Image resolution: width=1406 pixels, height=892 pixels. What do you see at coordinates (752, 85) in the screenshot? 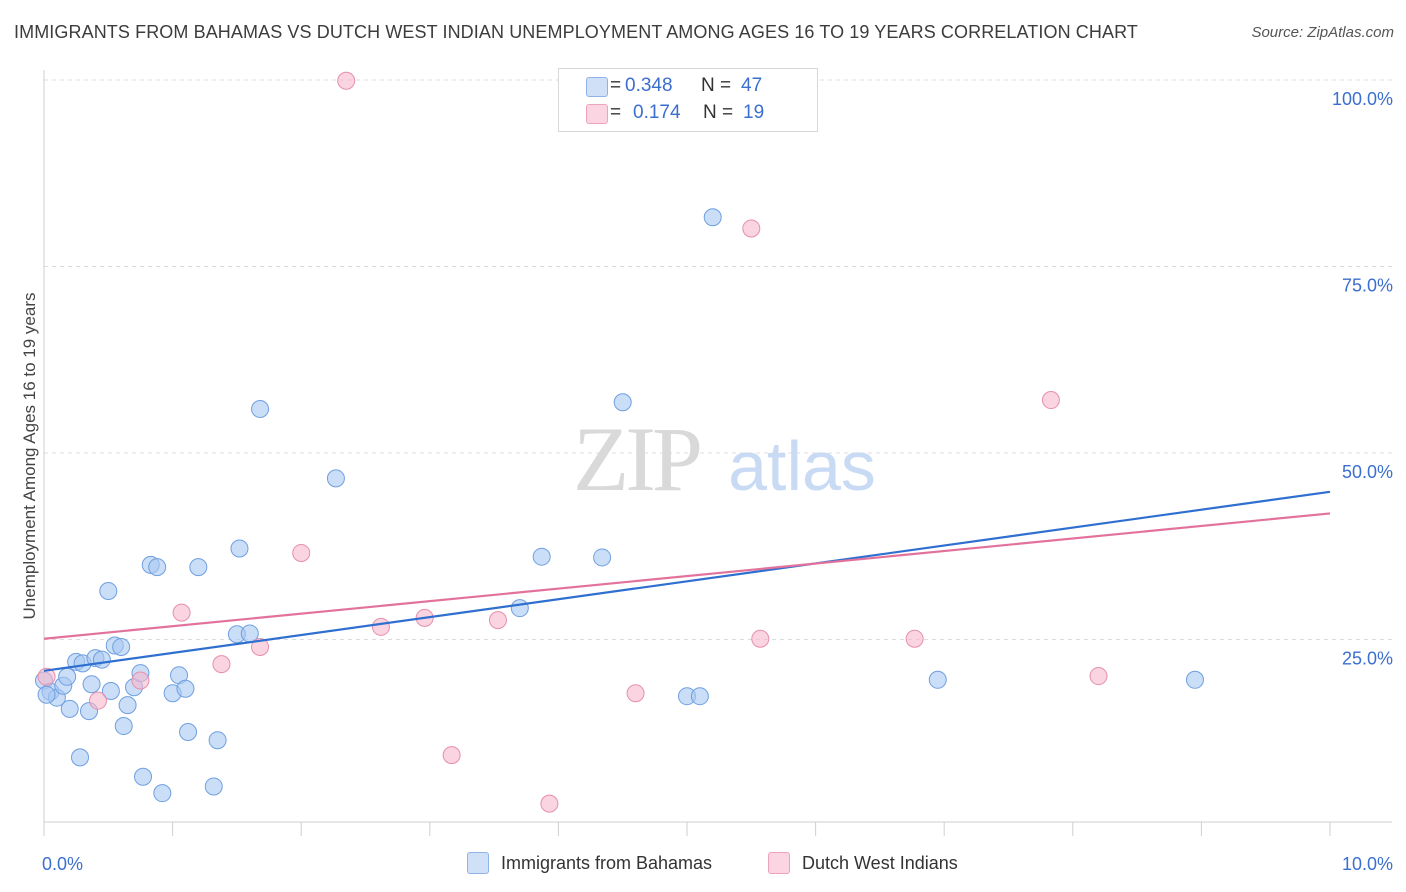
I see `n-value: 47` at bounding box center [752, 85].